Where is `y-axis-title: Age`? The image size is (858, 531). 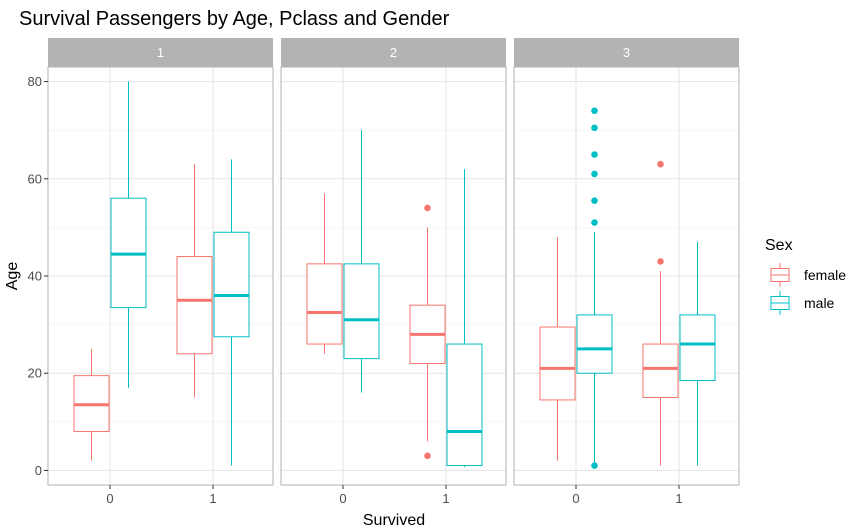 y-axis-title: Age is located at coordinates (12, 276).